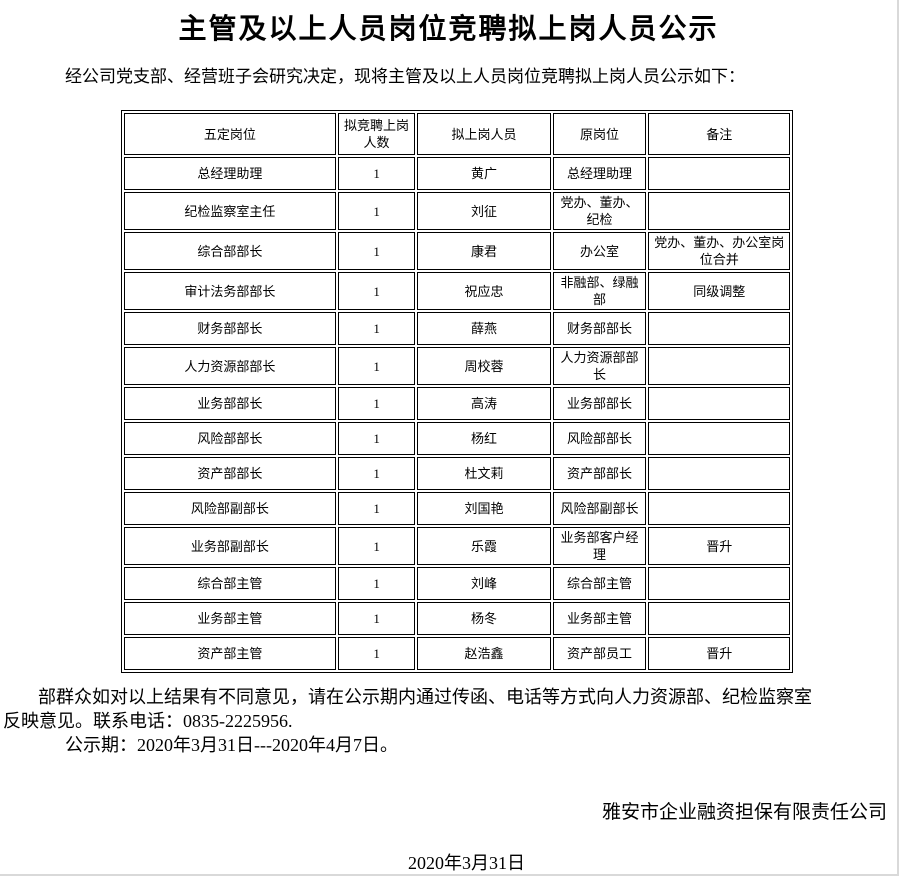  Describe the element at coordinates (484, 474) in the screenshot. I see `table-cell: 杜文莉` at that location.